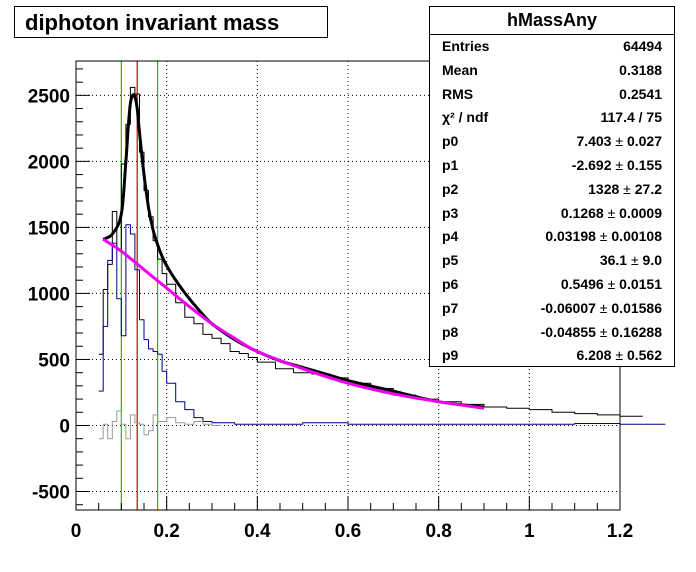 This screenshot has width=696, height=572. Describe the element at coordinates (640, 283) in the screenshot. I see `stats-value-error: 0.0151` at that location.